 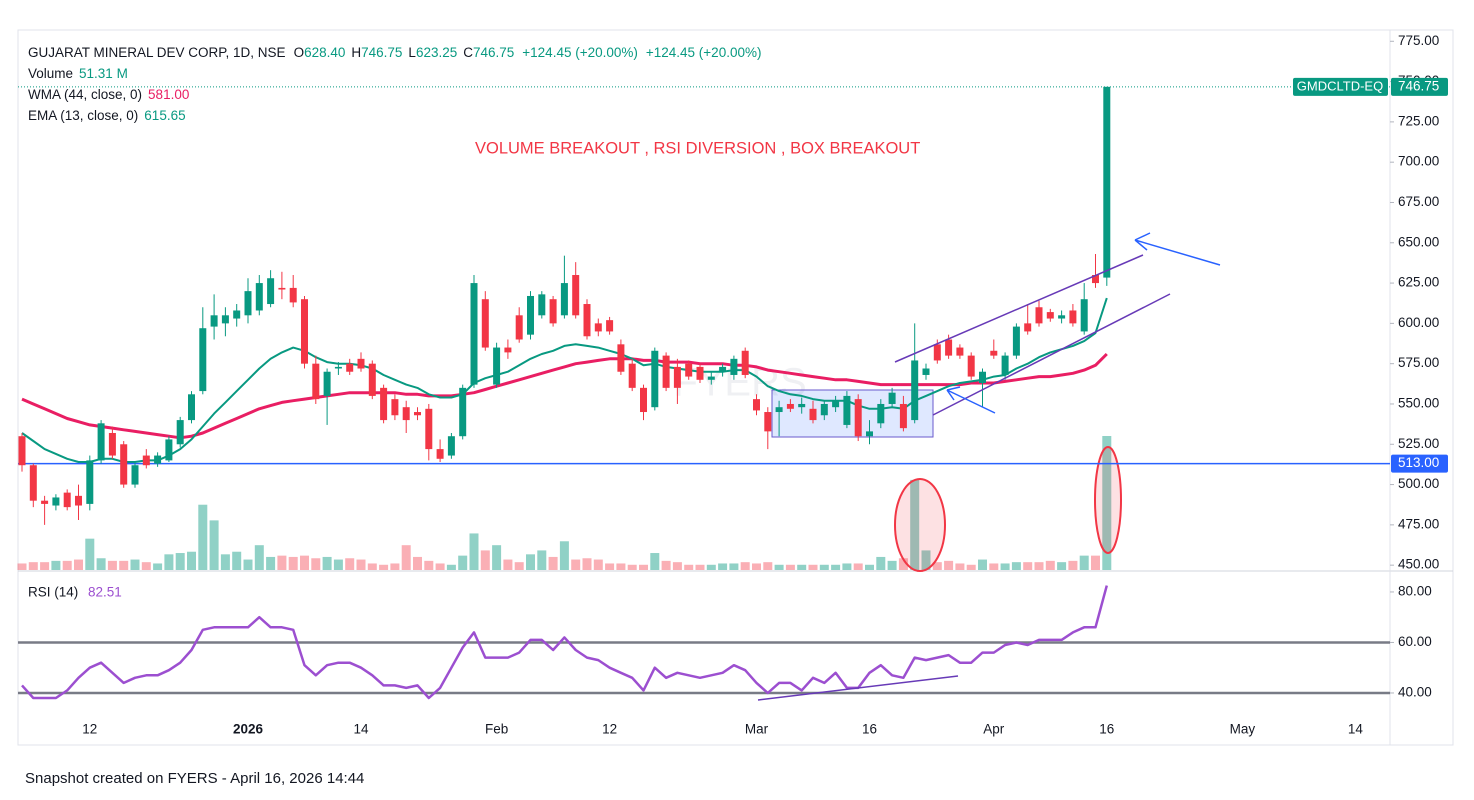 What do you see at coordinates (103, 73) in the screenshot?
I see `volume-value: 51.31 M` at bounding box center [103, 73].